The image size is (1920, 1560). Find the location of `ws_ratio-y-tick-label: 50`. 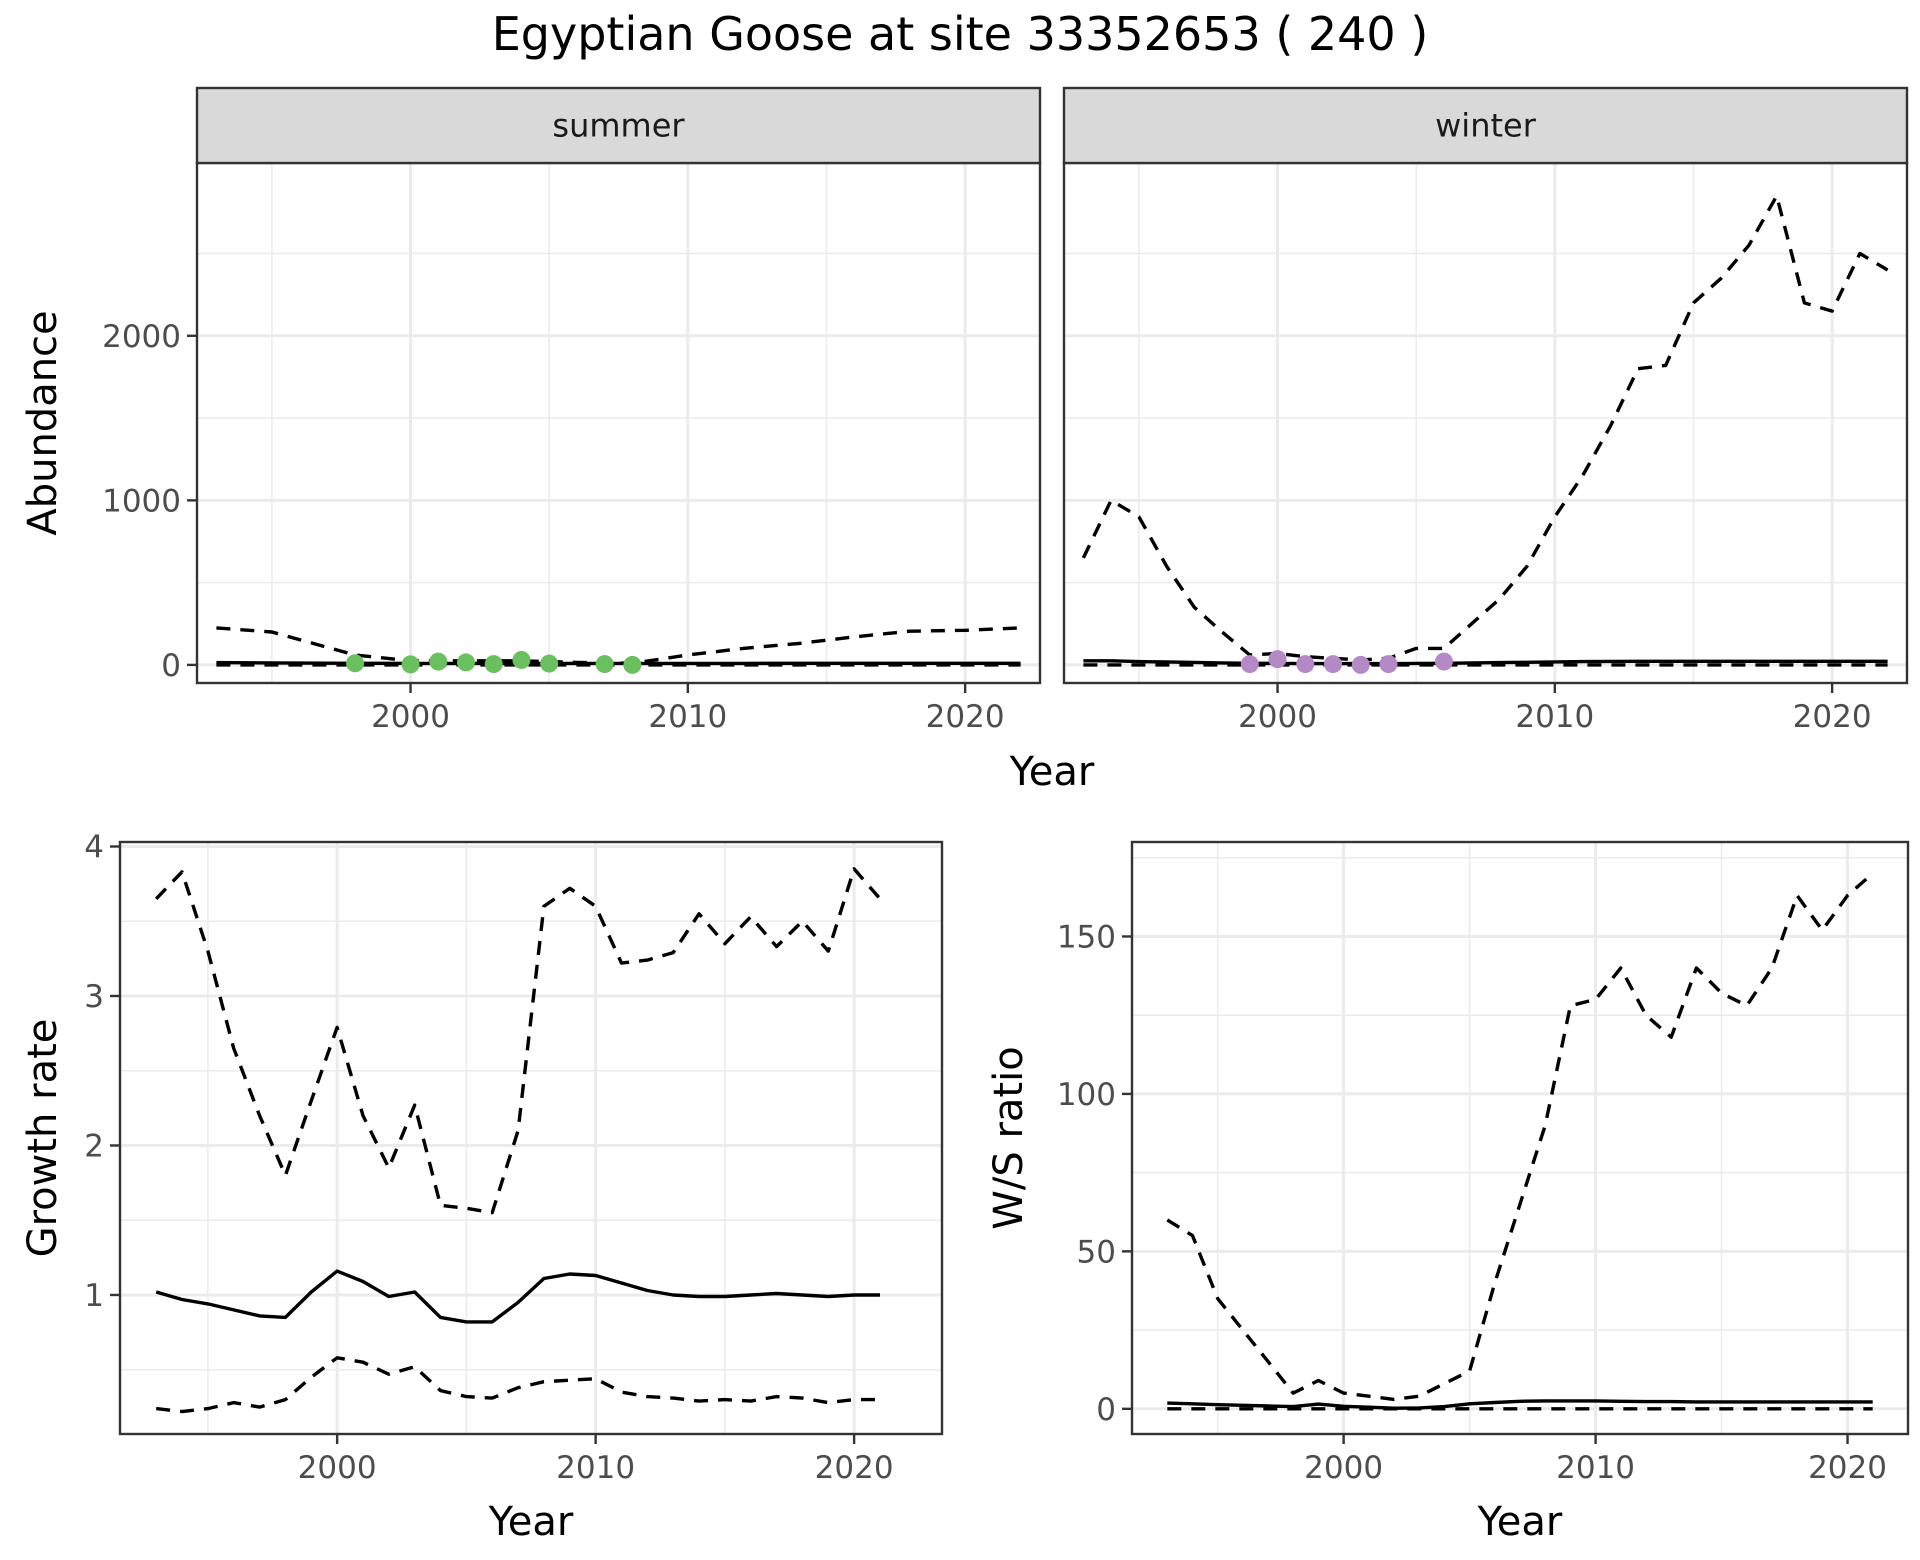

ws_ratio-y-tick-label: 50 is located at coordinates (1096, 1252).